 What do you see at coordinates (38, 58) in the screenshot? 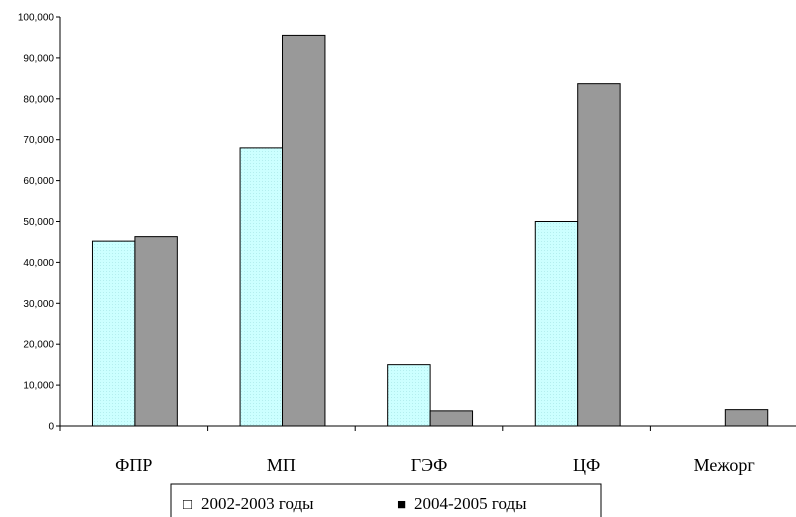
I see `y-tick-label: 90,000` at bounding box center [38, 58].